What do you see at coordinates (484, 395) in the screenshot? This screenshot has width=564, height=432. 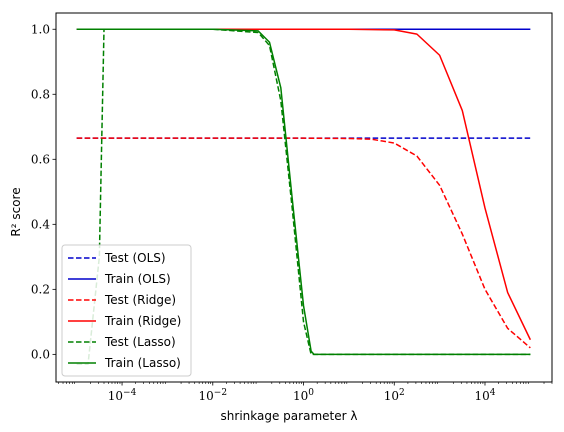 I see `x-tick-label: 10⁴` at bounding box center [484, 395].